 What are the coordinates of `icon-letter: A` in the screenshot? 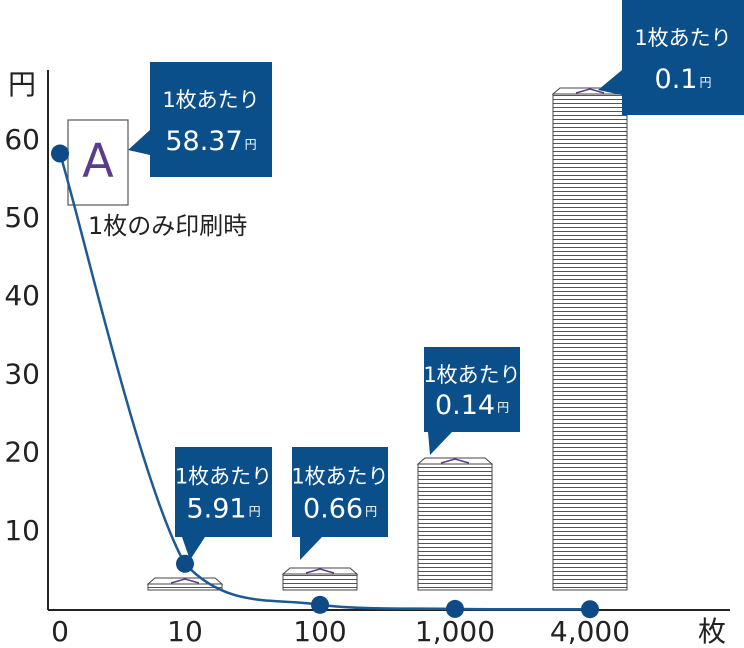 It's located at (98, 161).